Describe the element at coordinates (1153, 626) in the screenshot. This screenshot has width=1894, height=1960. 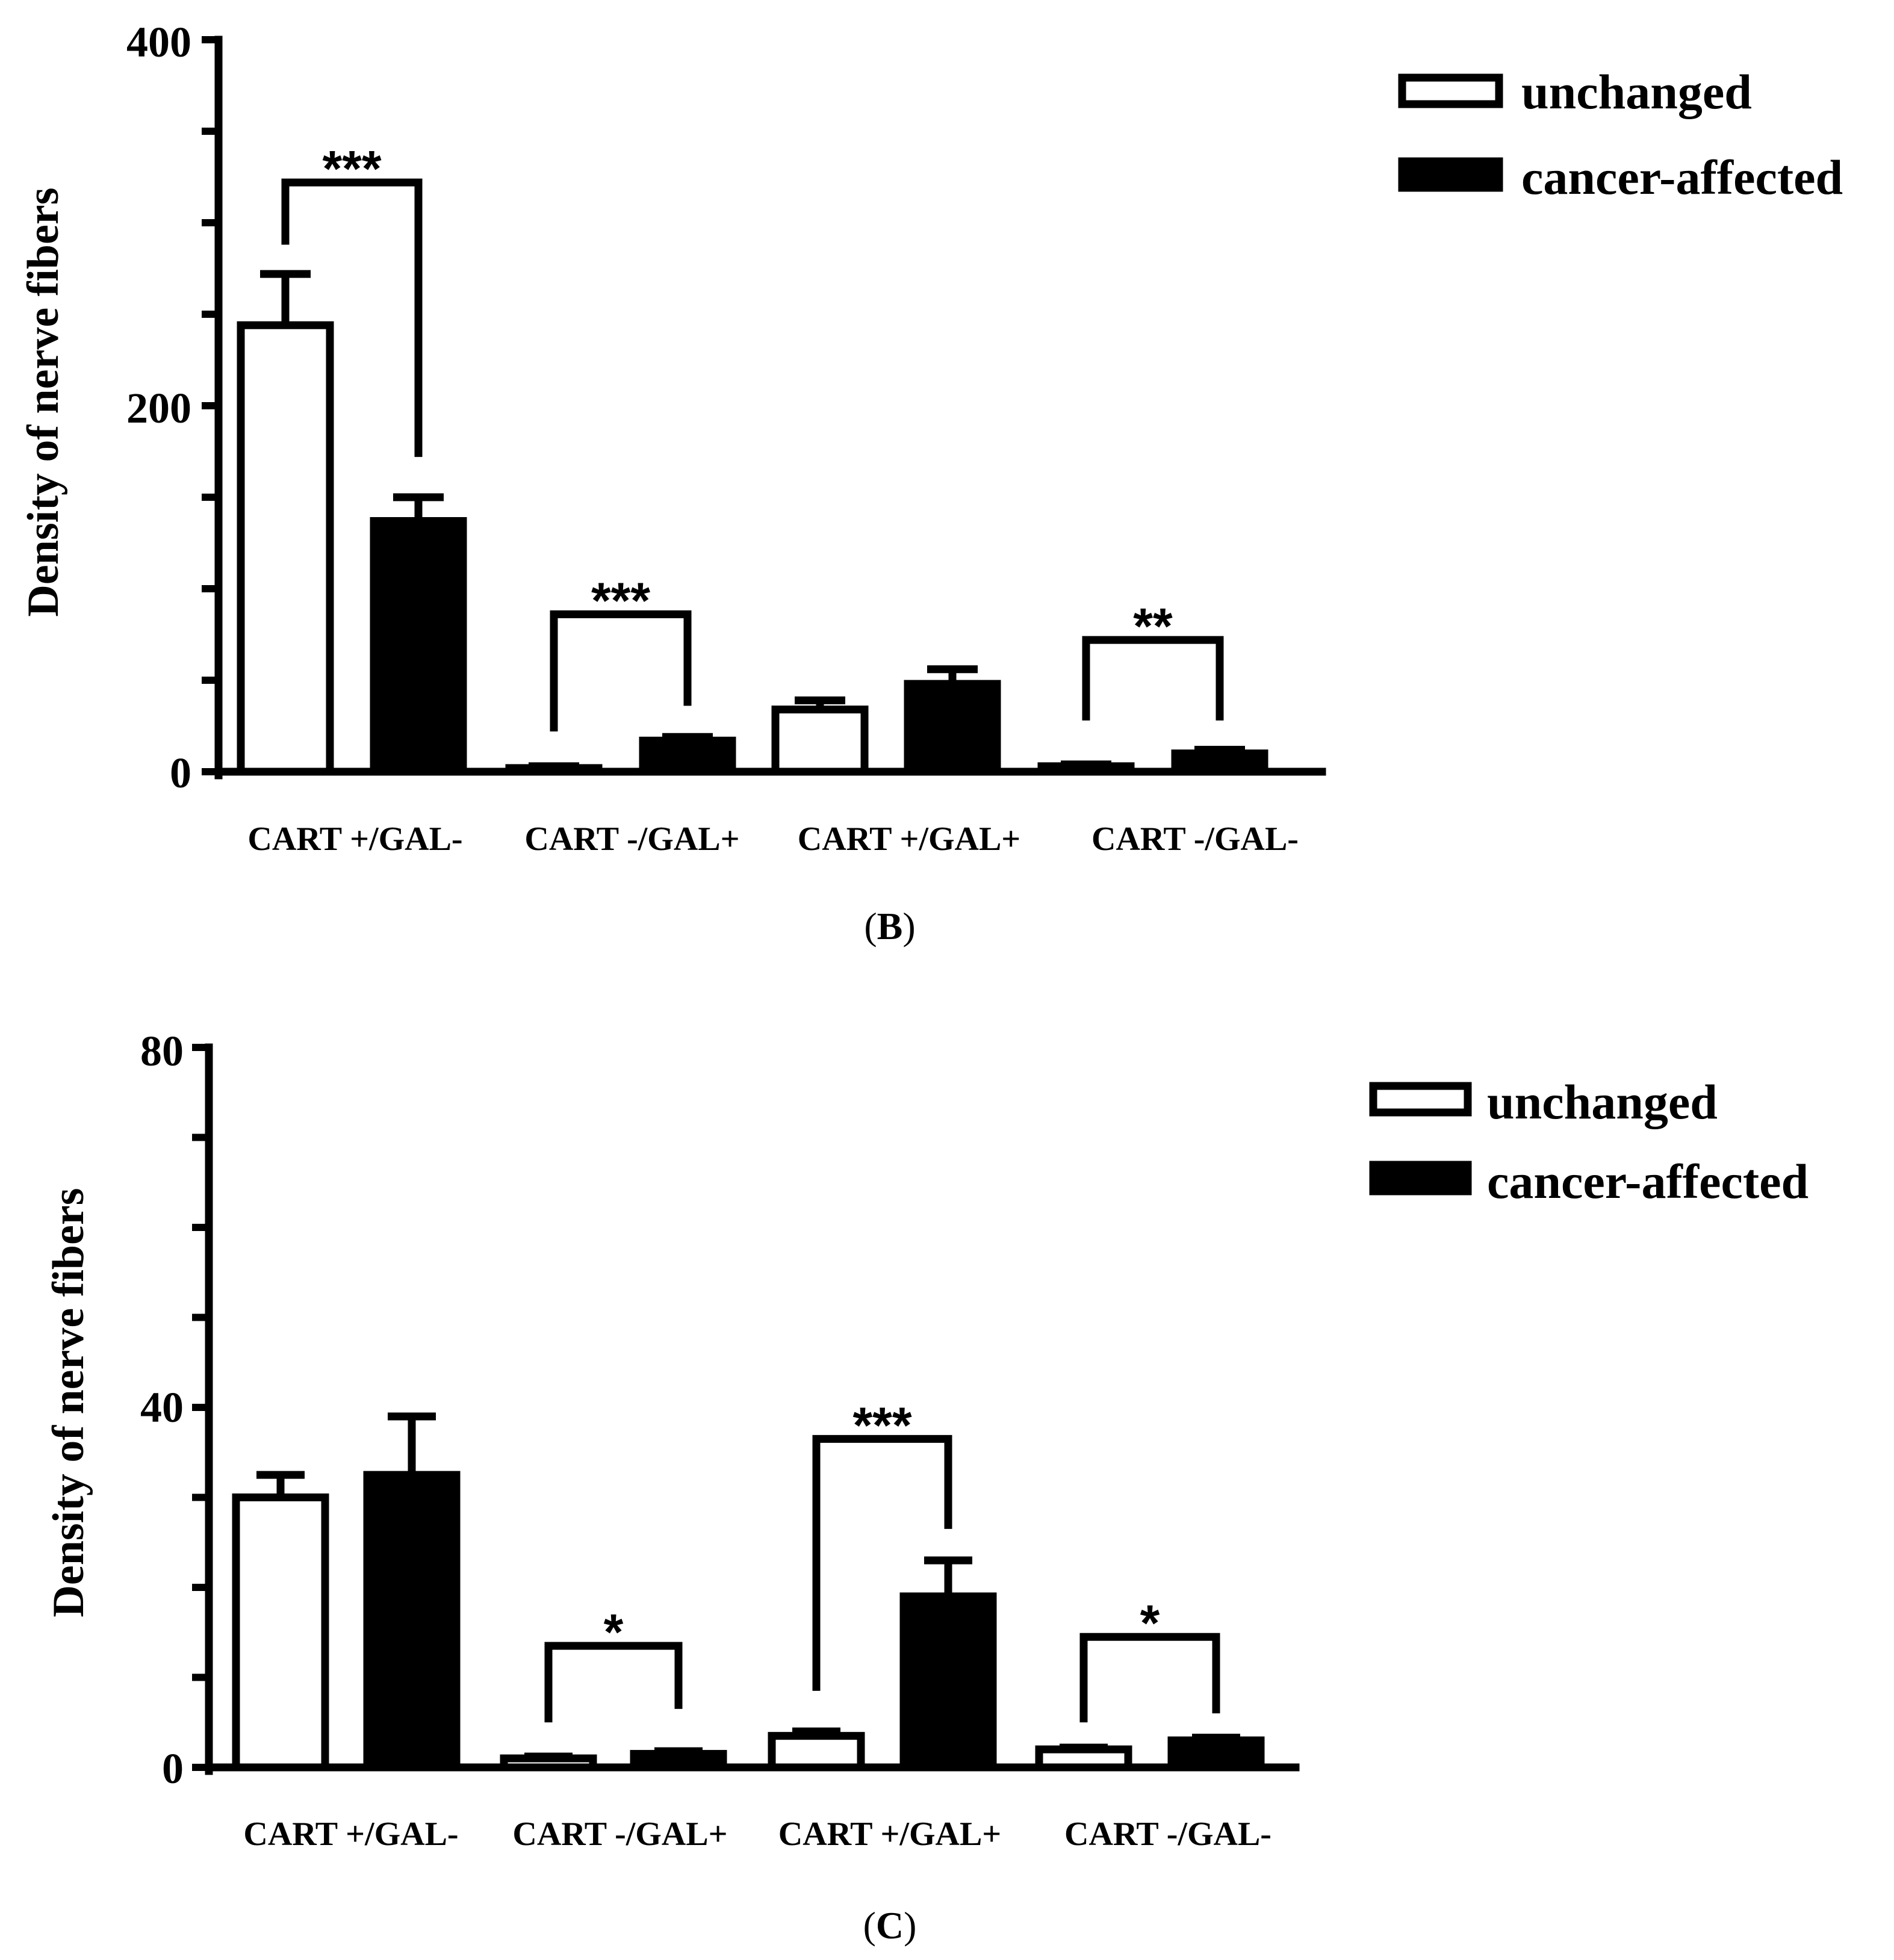
I see `significance-label: **` at that location.